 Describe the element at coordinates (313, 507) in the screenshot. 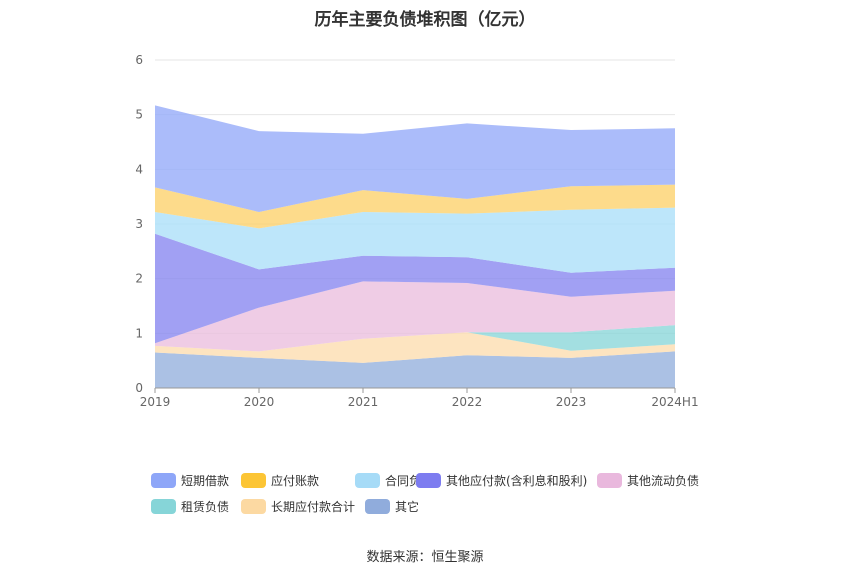

I see `legend-label: 长期应付款合计` at that location.